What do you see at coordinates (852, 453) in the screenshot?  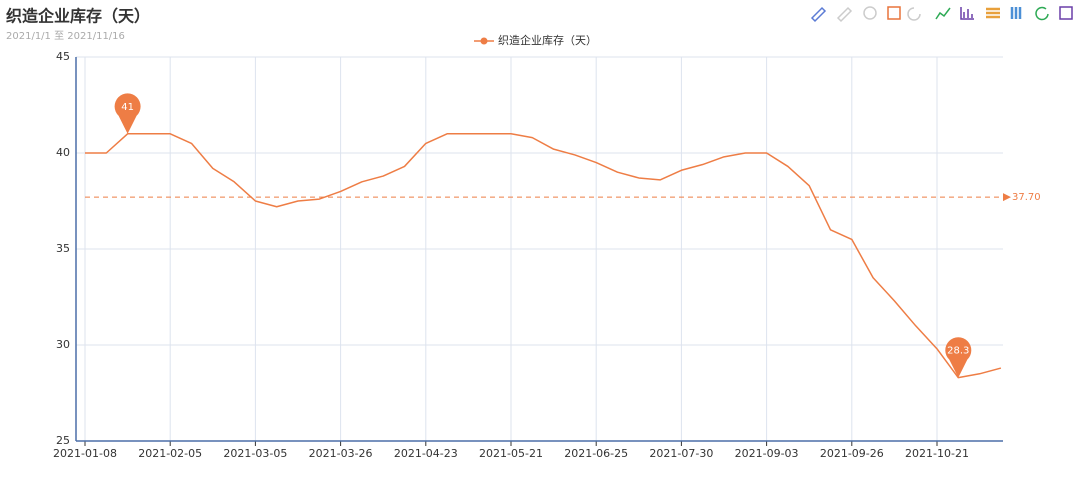 I see `x-tick-label: 2021-09-26` at bounding box center [852, 453].